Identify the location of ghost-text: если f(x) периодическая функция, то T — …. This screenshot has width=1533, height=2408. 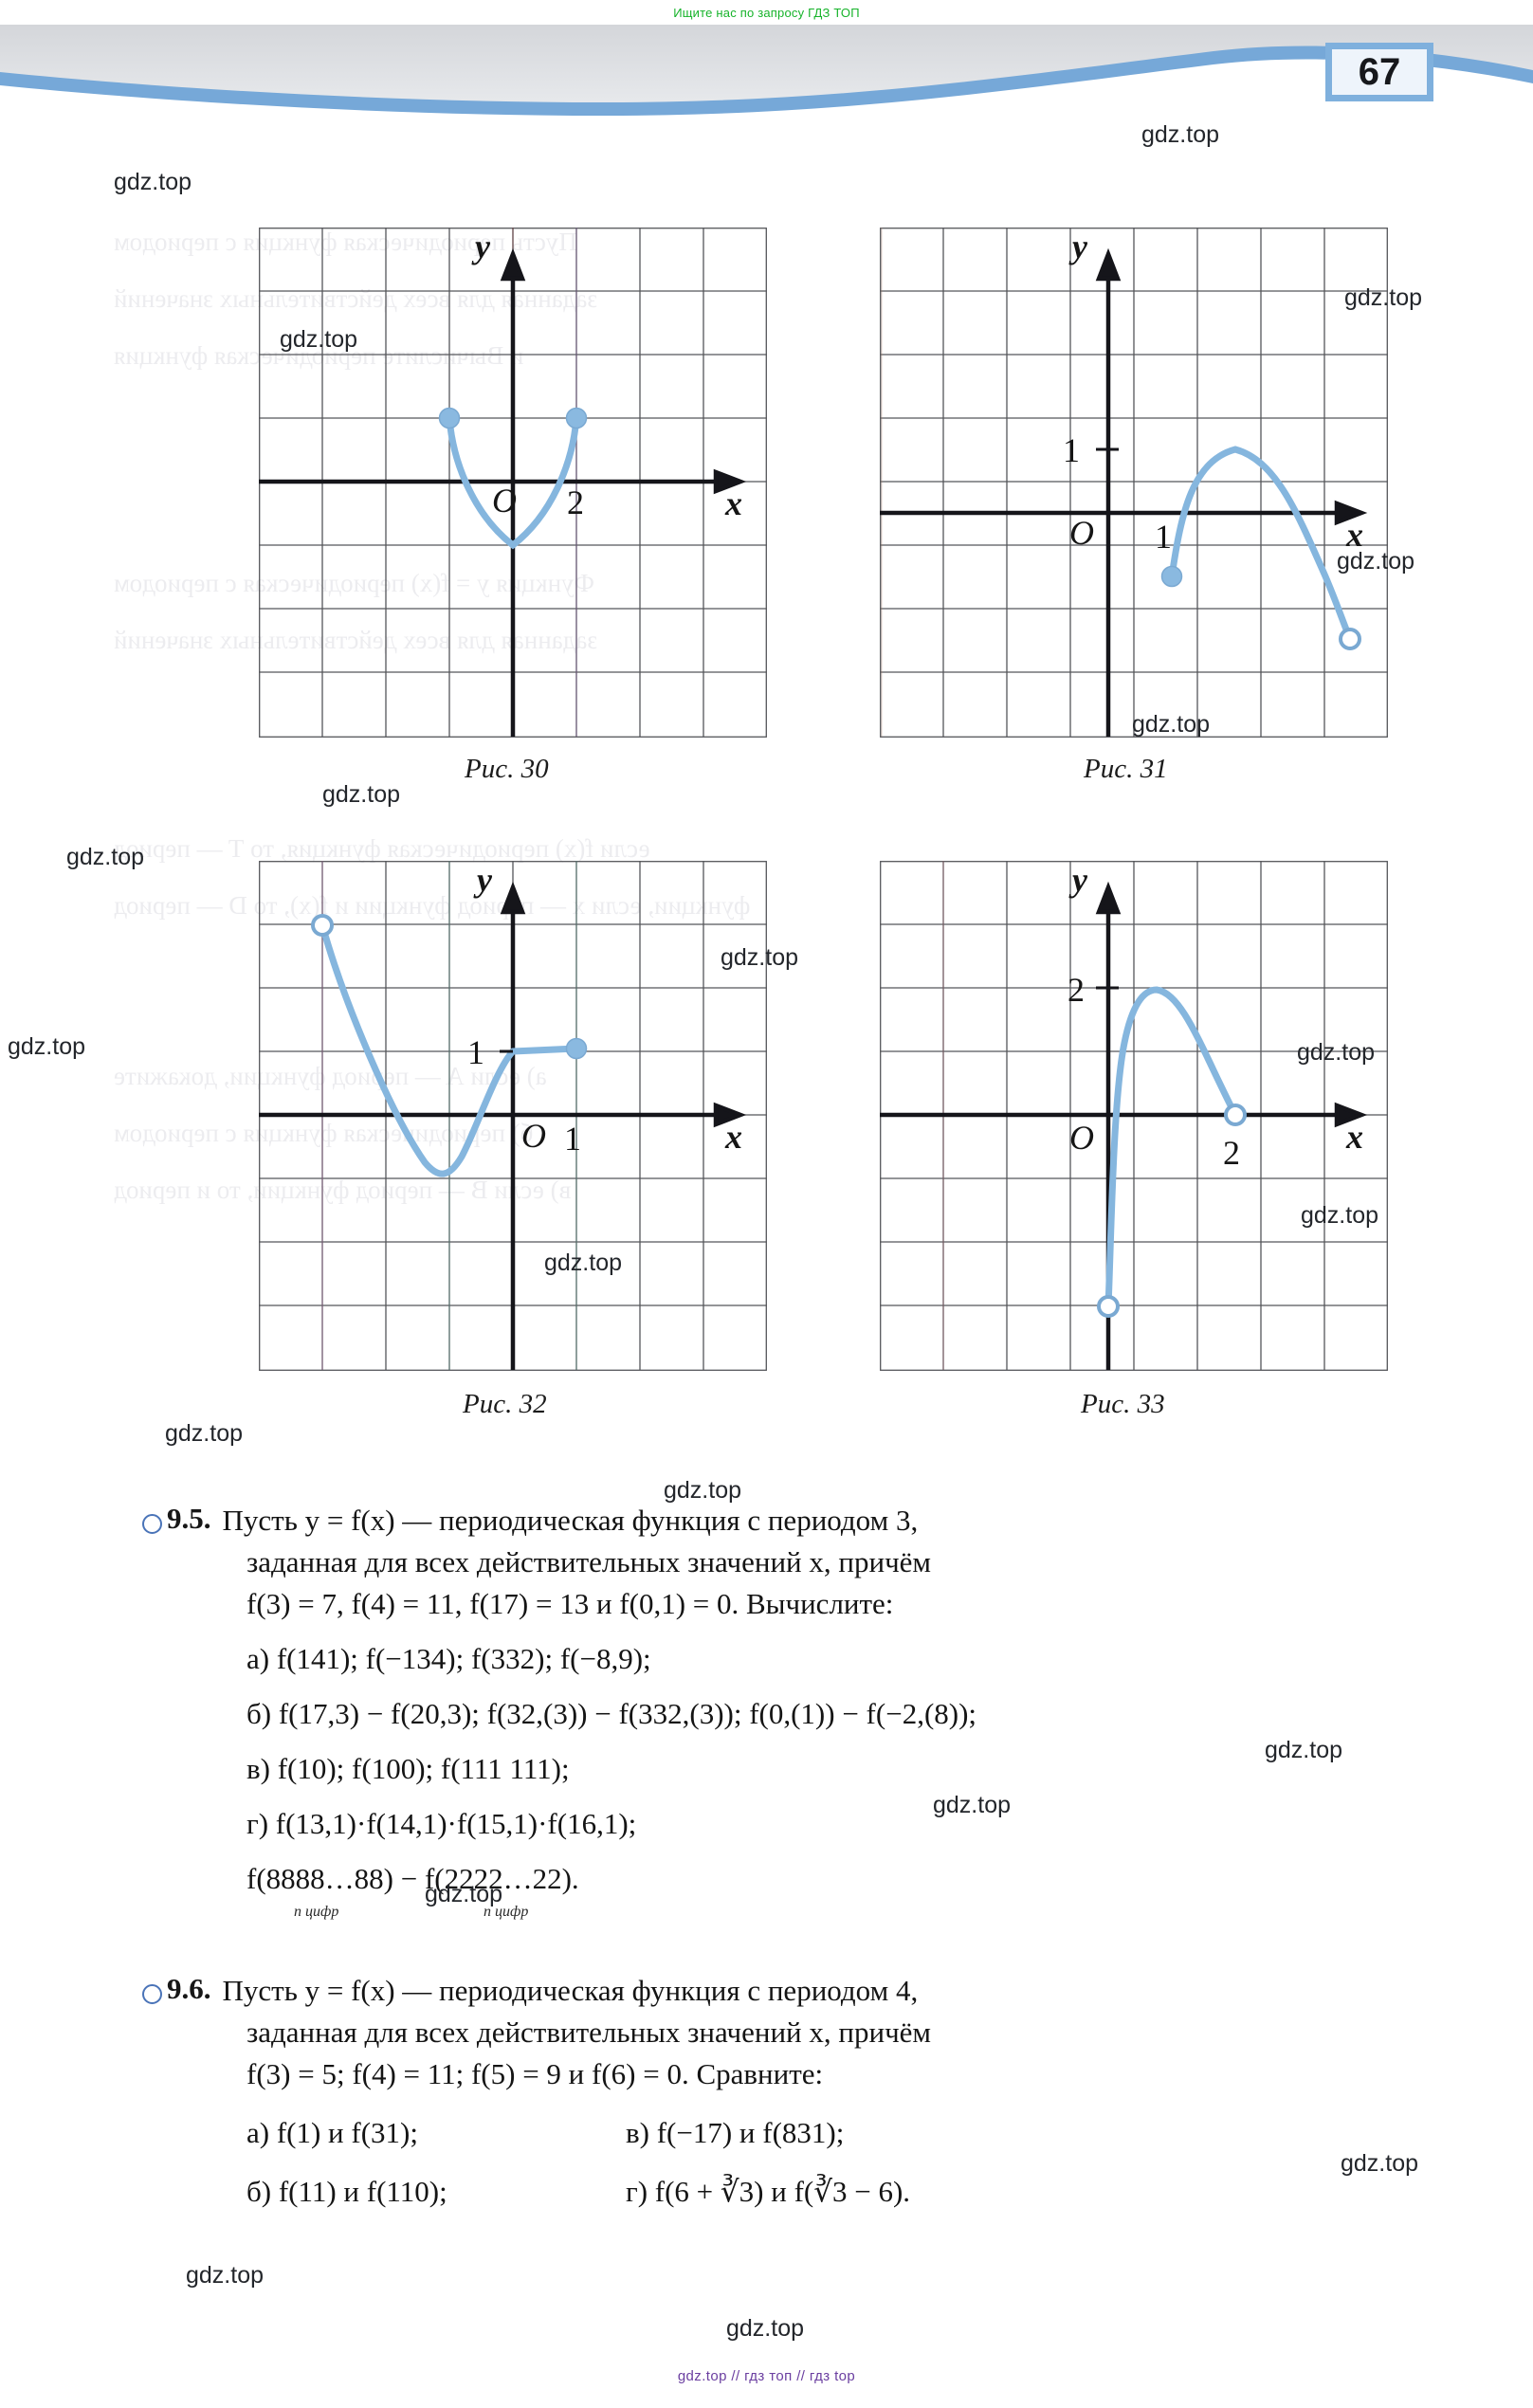
(382, 848).